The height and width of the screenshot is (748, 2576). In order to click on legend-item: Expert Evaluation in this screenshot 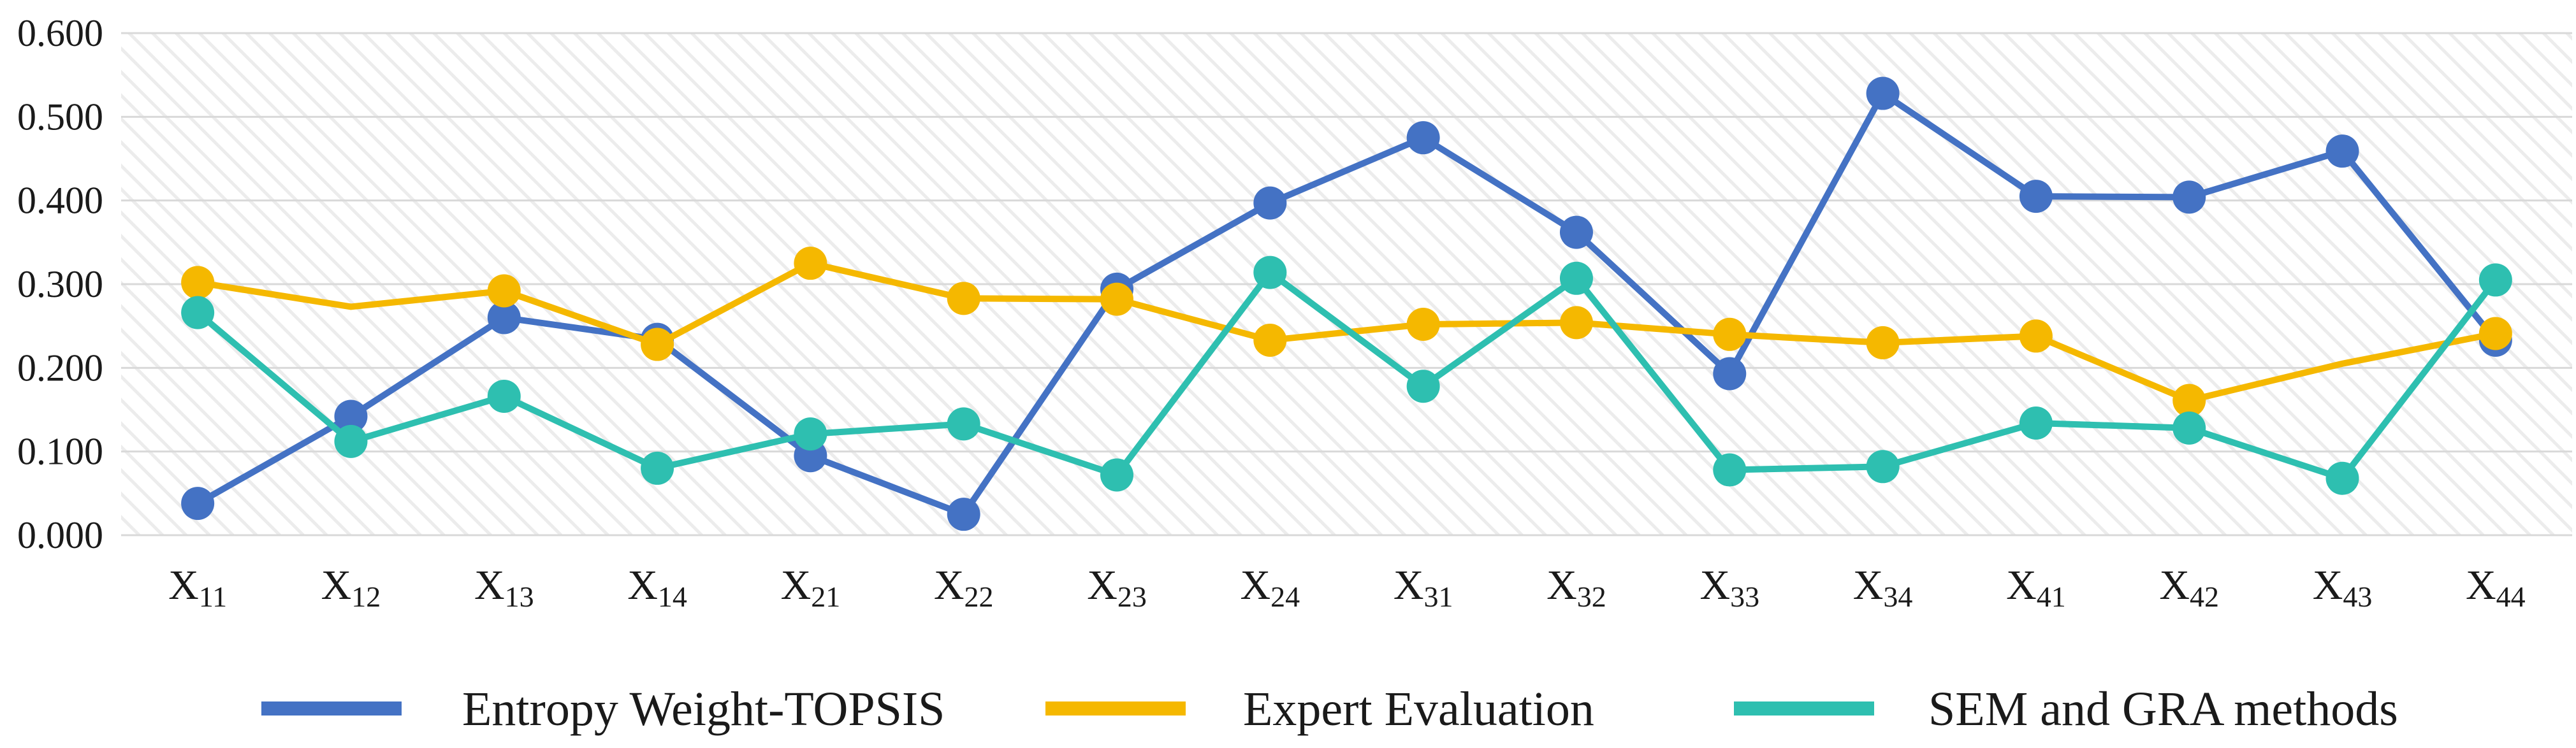, I will do `click(1319, 709)`.